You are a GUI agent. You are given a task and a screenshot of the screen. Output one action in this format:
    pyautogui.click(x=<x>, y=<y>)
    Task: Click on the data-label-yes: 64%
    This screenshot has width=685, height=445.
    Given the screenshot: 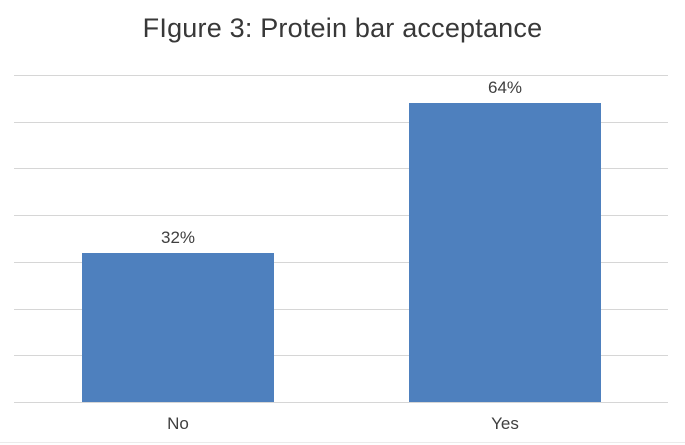 What is the action you would take?
    pyautogui.click(x=505, y=87)
    